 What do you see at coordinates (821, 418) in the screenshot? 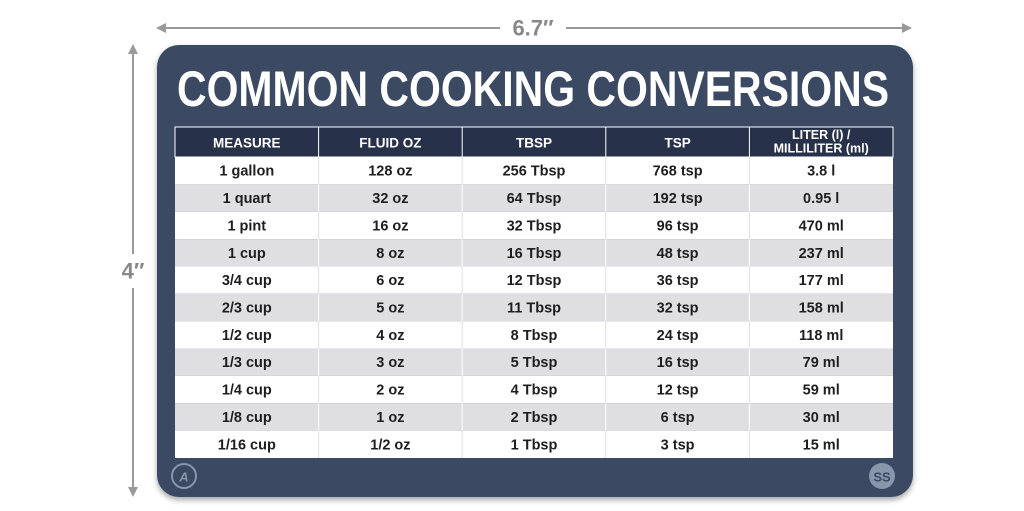
I see `table-cell: 30 ml` at bounding box center [821, 418].